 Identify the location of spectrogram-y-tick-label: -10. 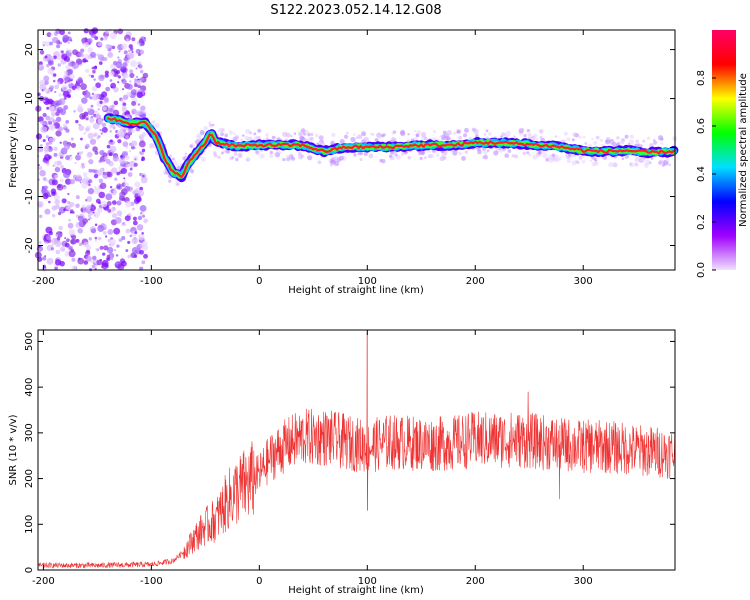
(29, 196).